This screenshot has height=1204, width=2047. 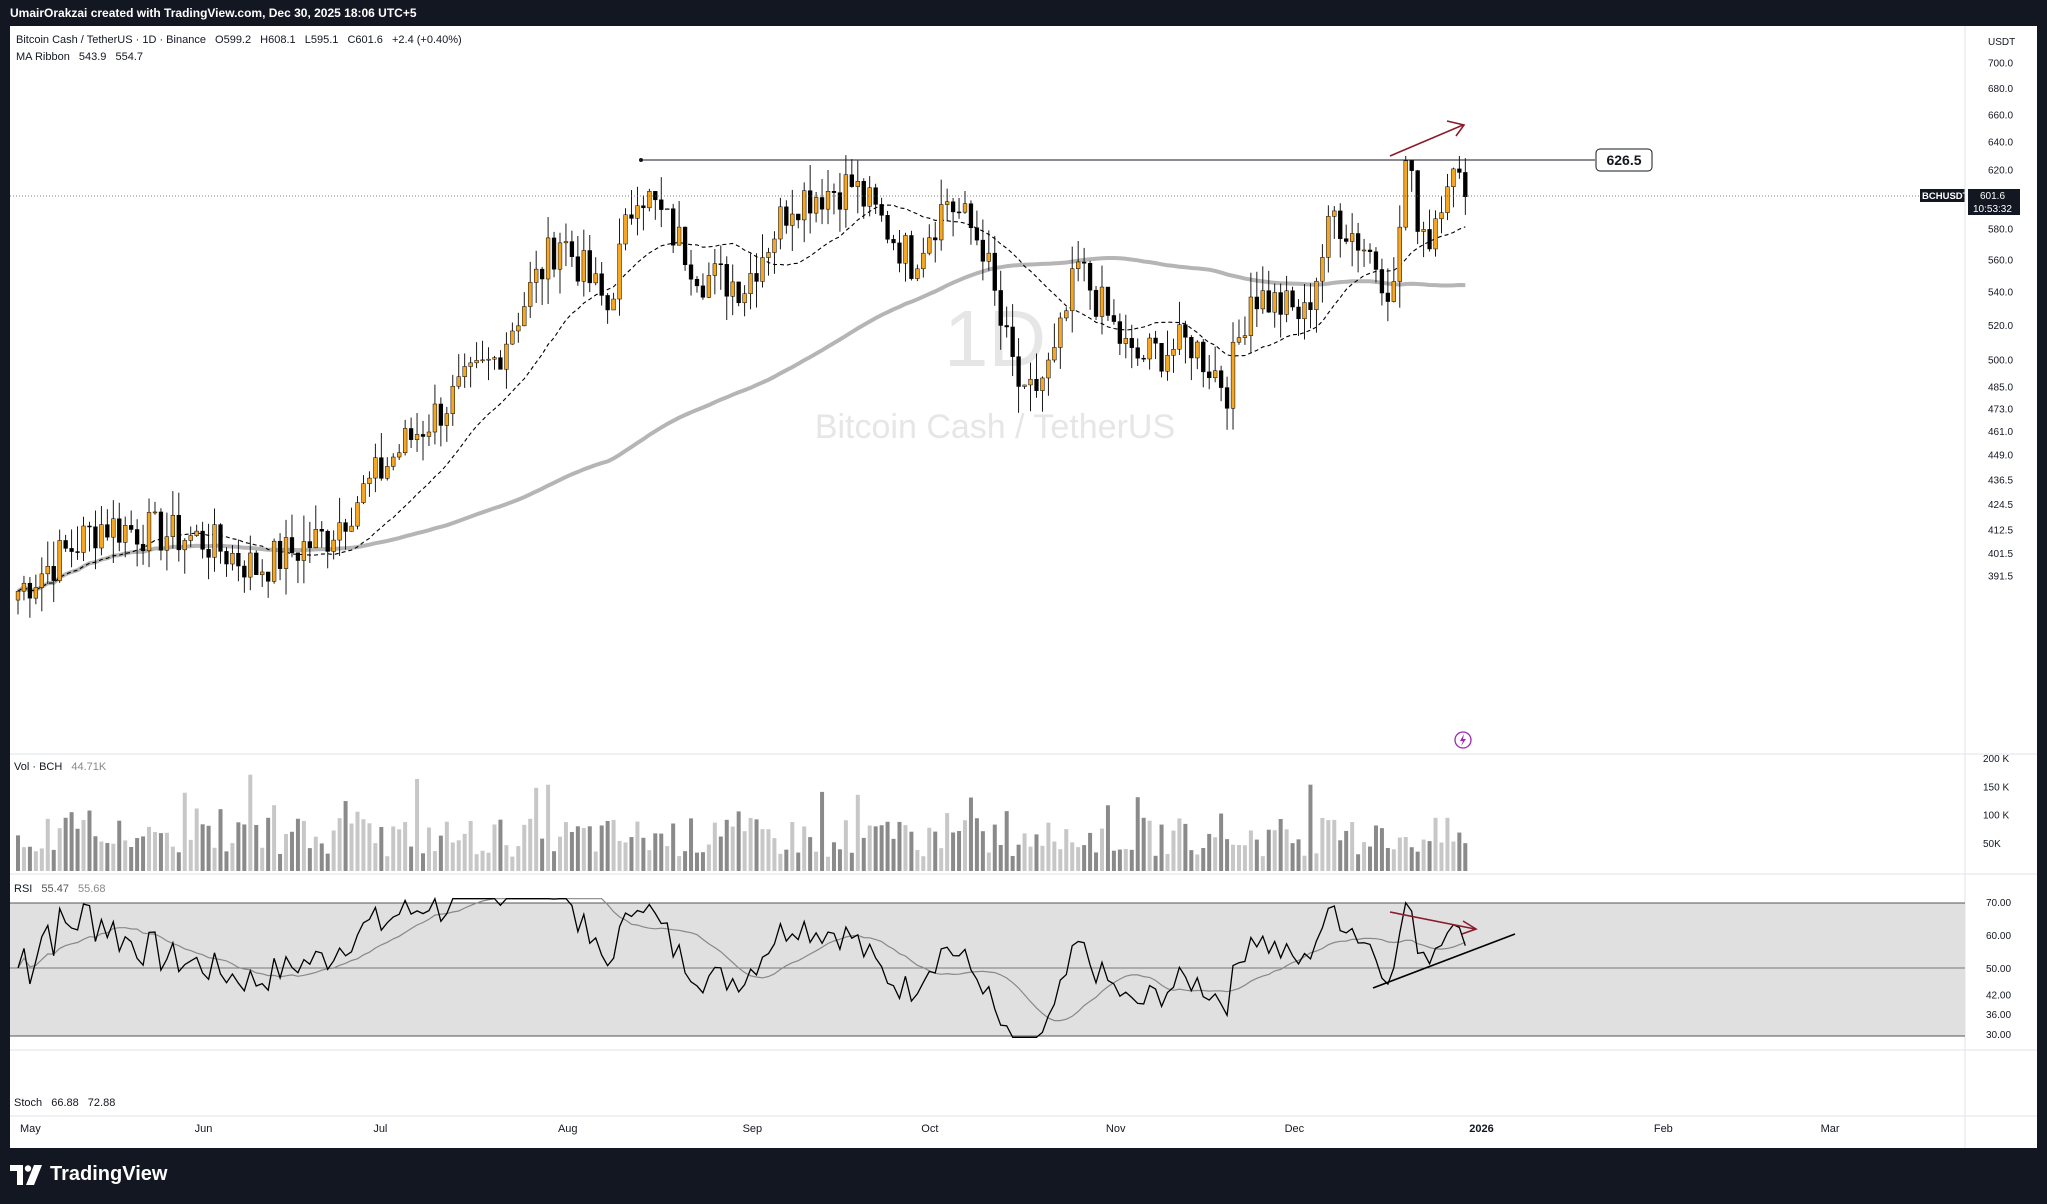 What do you see at coordinates (88, 1174) in the screenshot?
I see `tradingview-logo: TradingView` at bounding box center [88, 1174].